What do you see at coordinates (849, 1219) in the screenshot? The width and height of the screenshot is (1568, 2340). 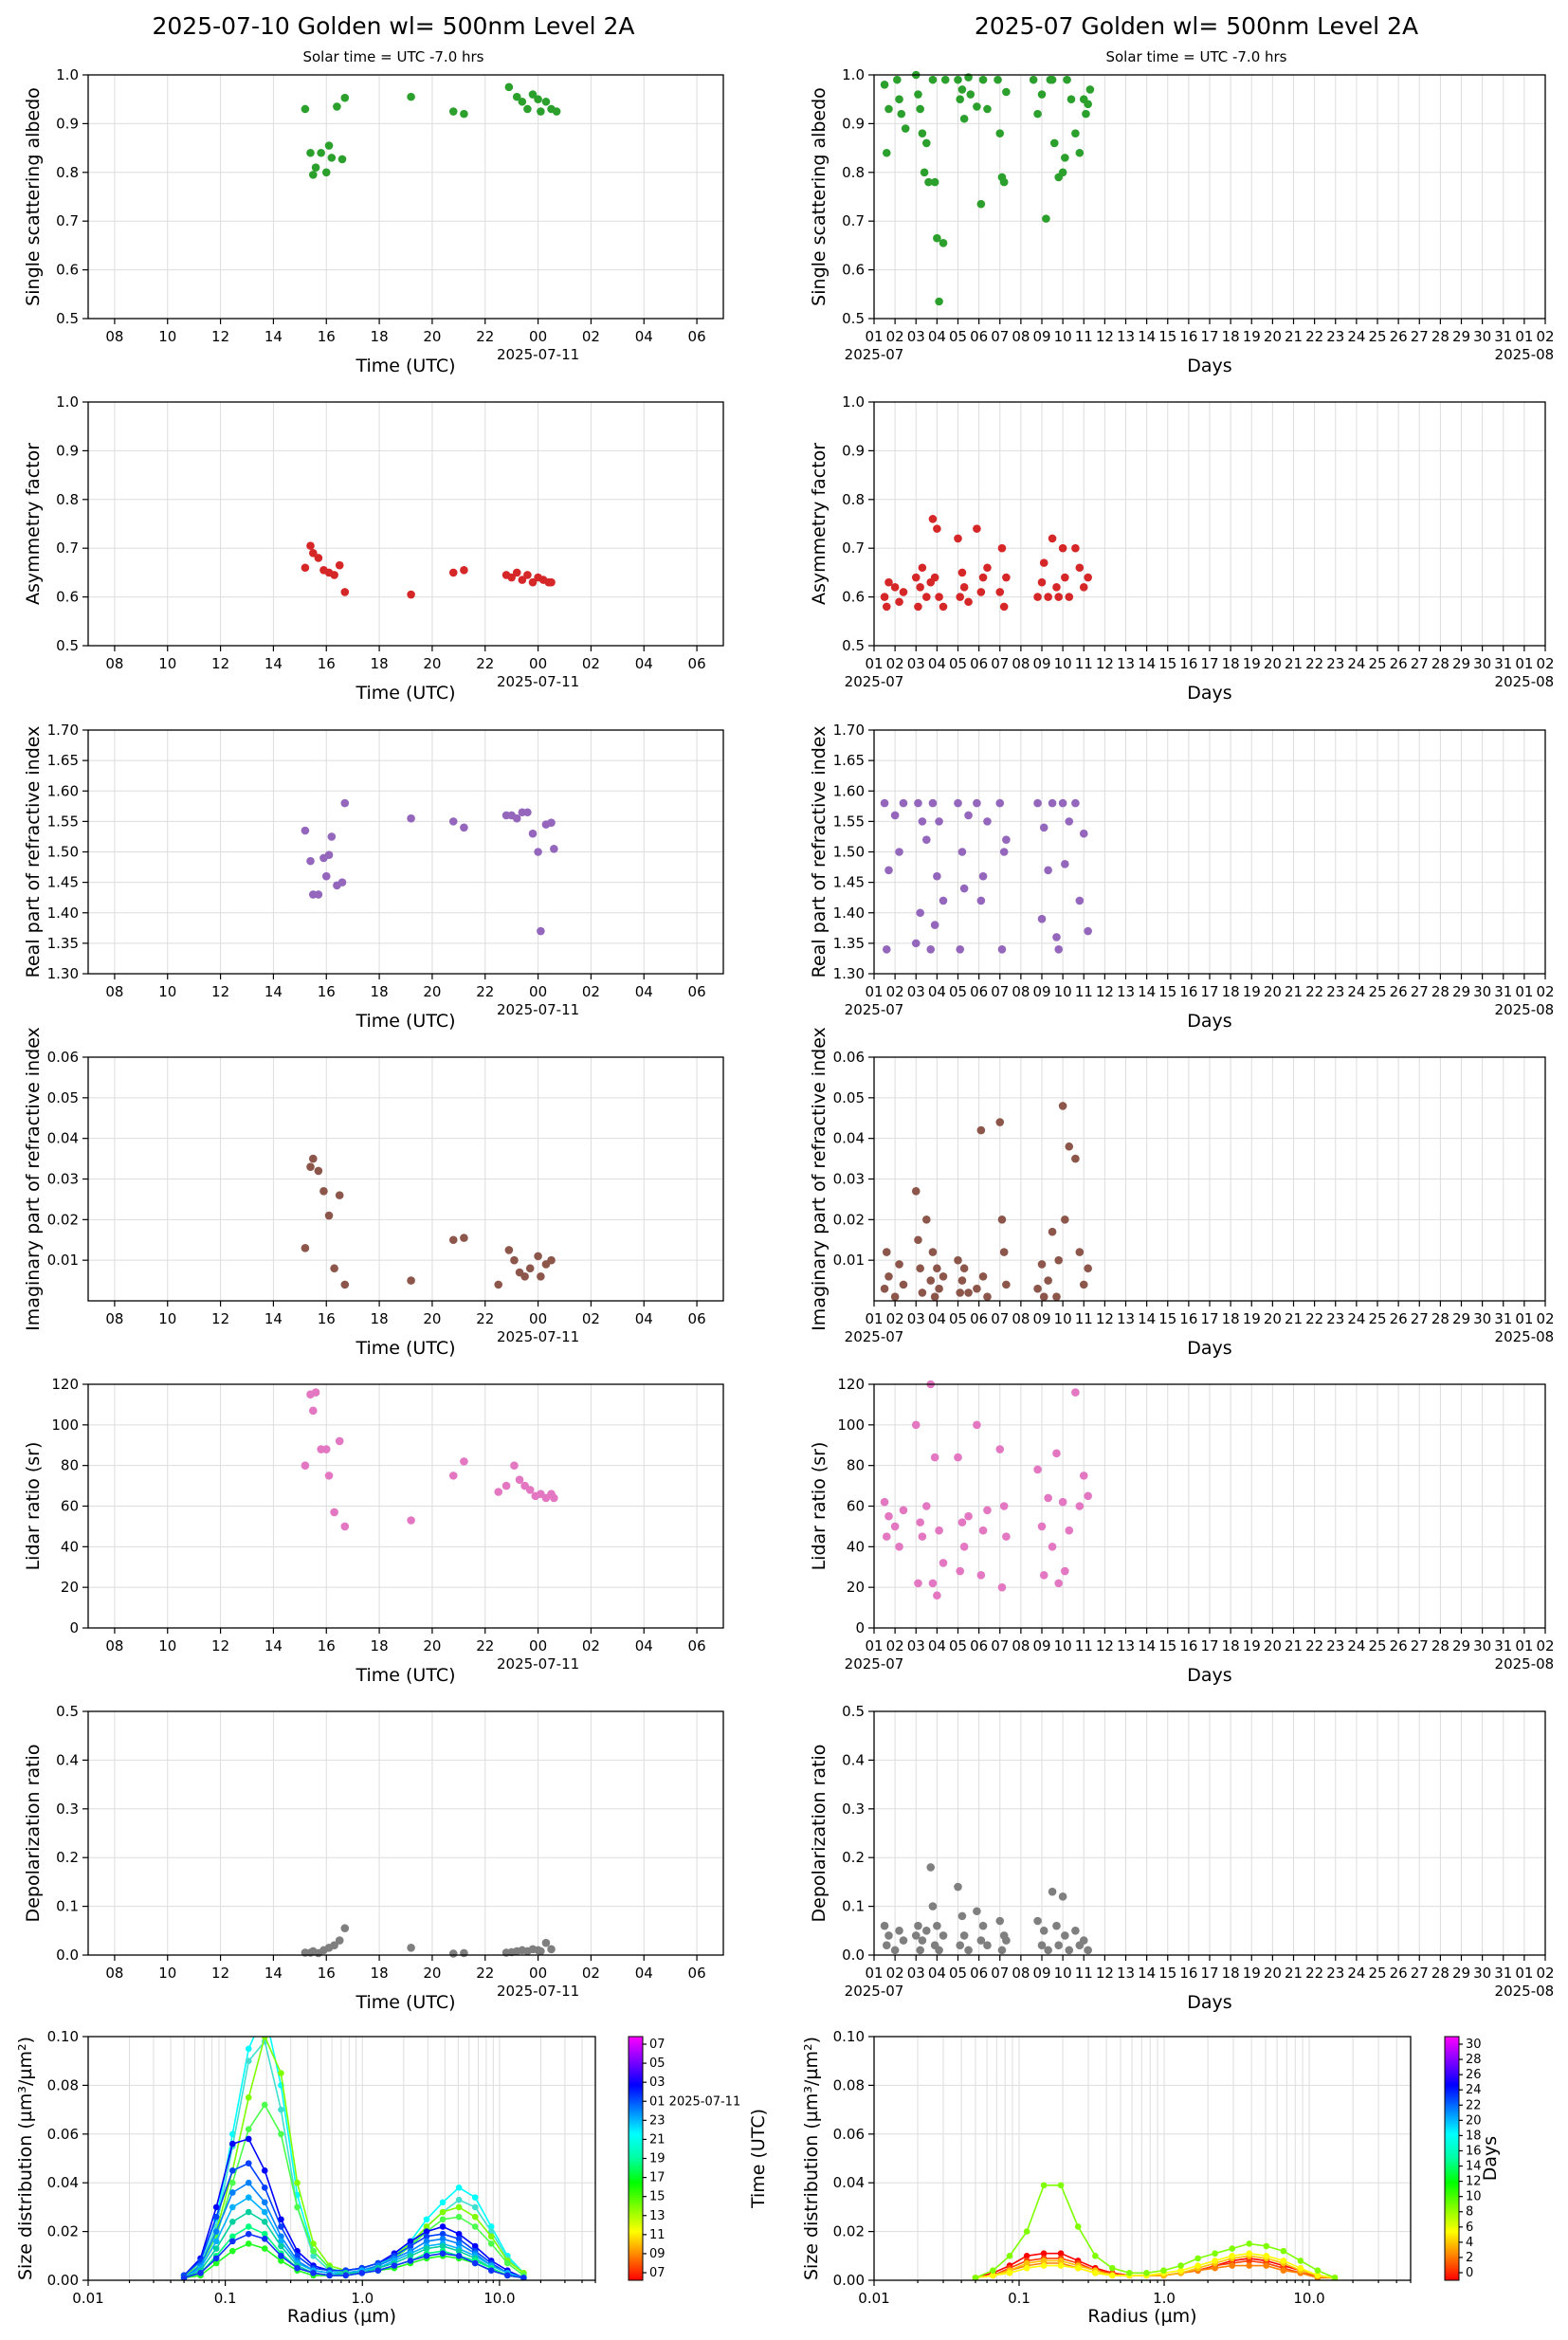 I see `y-tick-label: 0.02` at bounding box center [849, 1219].